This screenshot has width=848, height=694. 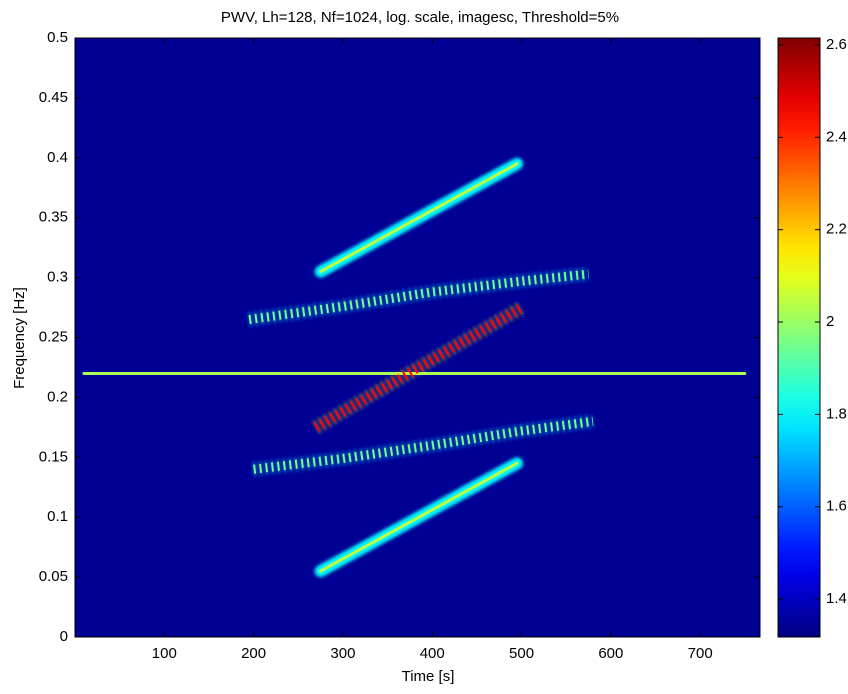 What do you see at coordinates (836, 44) in the screenshot?
I see `colorbar-tick-label: 2.6` at bounding box center [836, 44].